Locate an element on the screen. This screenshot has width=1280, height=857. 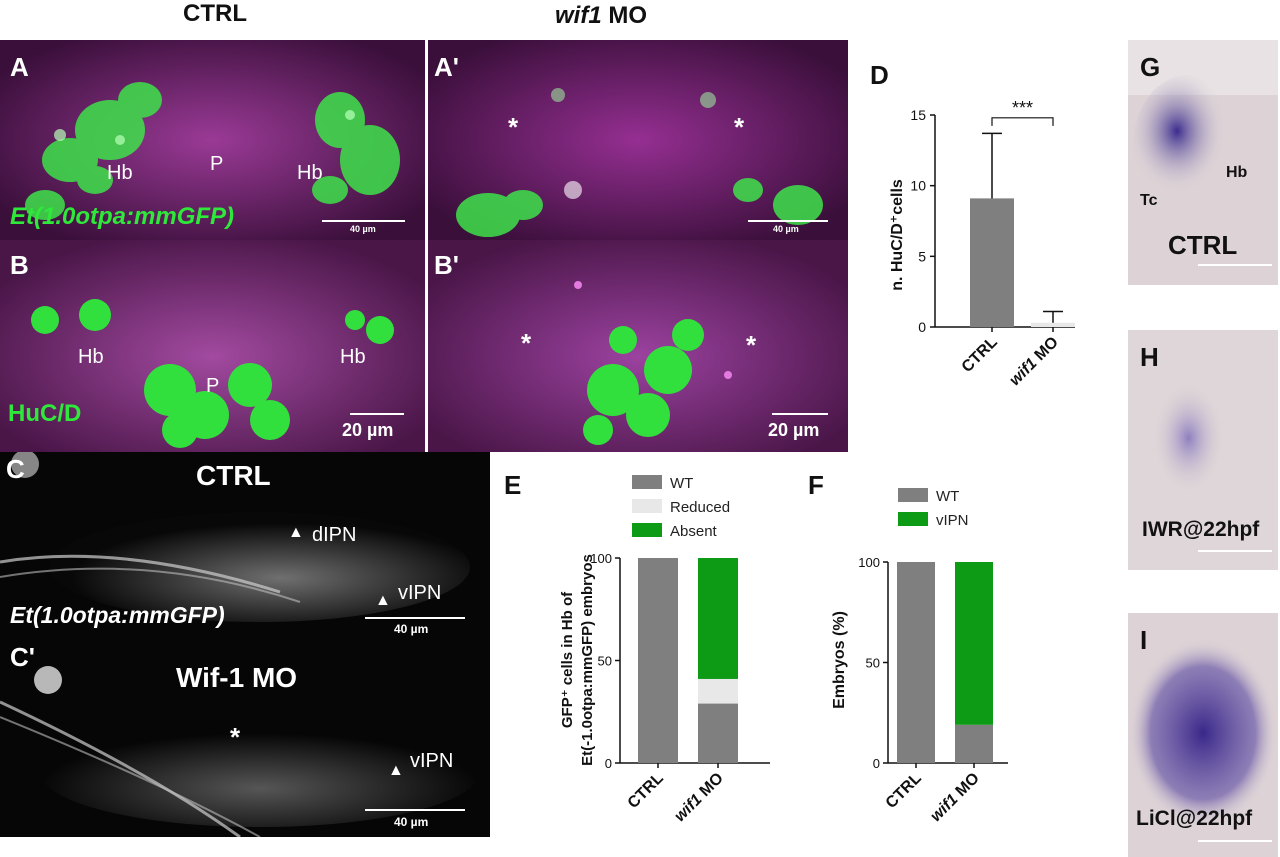
panel-c-dipn: dIPN is located at coordinates (334, 535).